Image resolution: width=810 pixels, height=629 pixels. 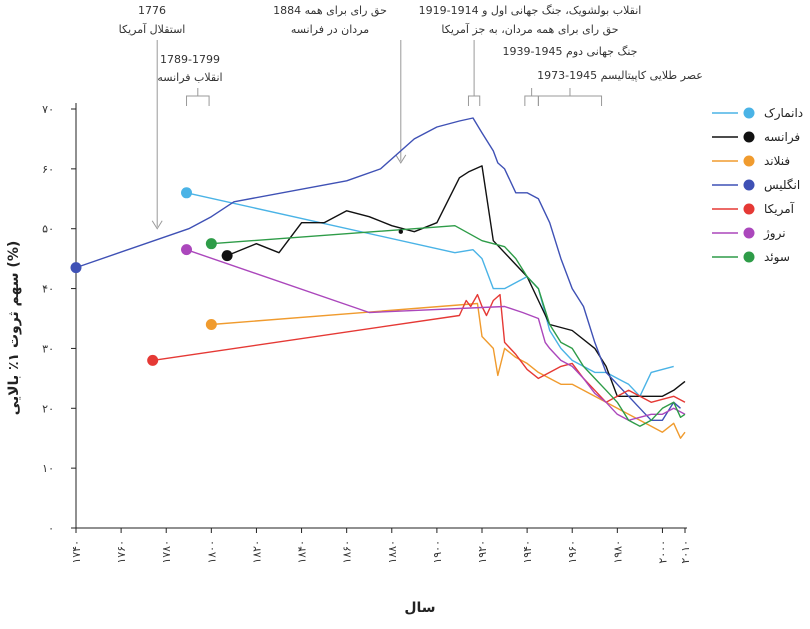 I want to click on x-tick-label: ۱۹۰۰, so click(x=437, y=552).